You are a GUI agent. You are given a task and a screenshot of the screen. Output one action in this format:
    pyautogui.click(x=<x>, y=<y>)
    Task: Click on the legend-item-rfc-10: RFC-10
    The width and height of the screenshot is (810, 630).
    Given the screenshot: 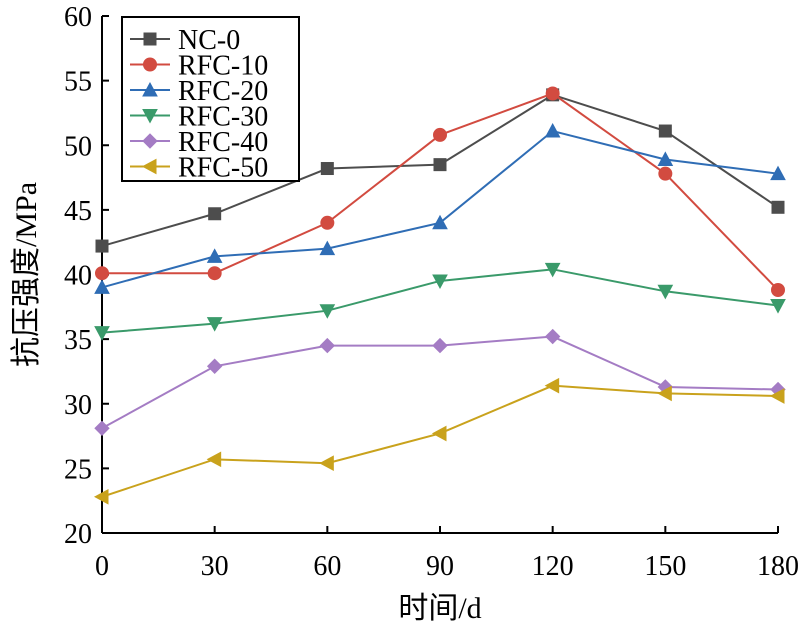 What is the action you would take?
    pyautogui.click(x=199, y=66)
    